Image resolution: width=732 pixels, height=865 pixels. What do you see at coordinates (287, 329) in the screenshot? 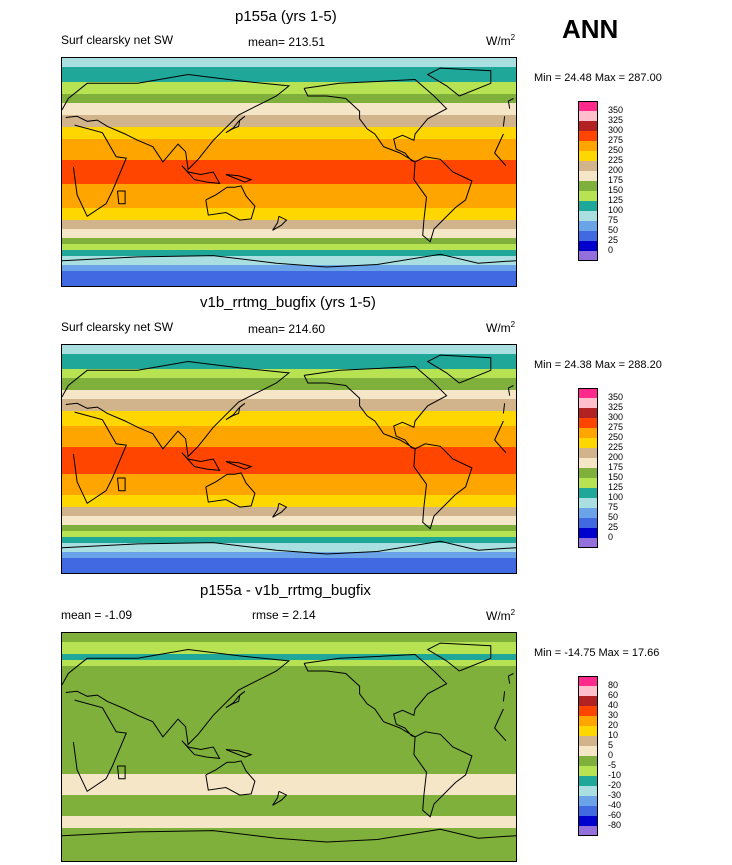
I see `panel2-mean-label: mean= 214.60` at bounding box center [287, 329].